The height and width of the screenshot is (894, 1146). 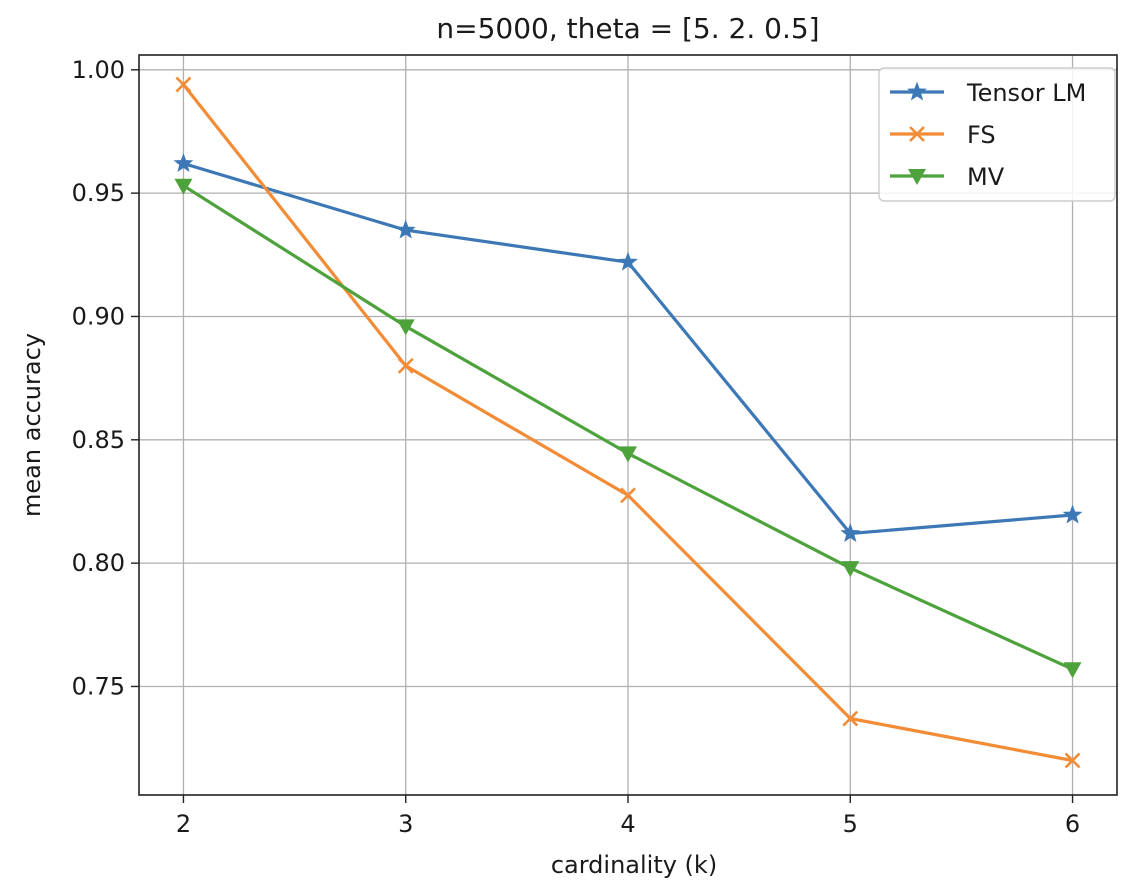 I want to click on y-axis: 0.75 0.80 0.85 0.90 0.95 1.00, so click(x=105, y=378).